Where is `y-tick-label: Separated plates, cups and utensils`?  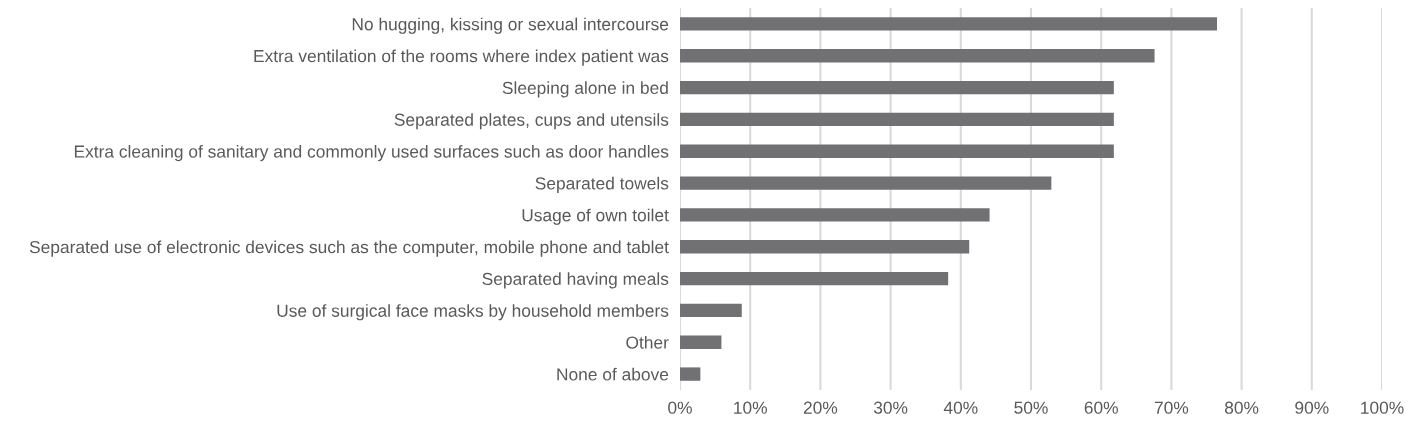
y-tick-label: Separated plates, cups and utensils is located at coordinates (531, 121).